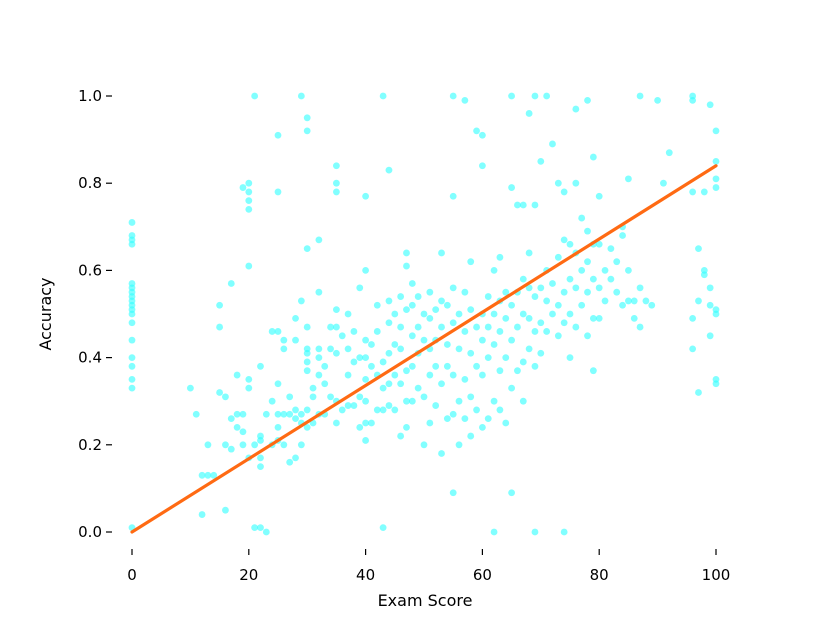  I want to click on x-tick-label: 0, so click(132, 575).